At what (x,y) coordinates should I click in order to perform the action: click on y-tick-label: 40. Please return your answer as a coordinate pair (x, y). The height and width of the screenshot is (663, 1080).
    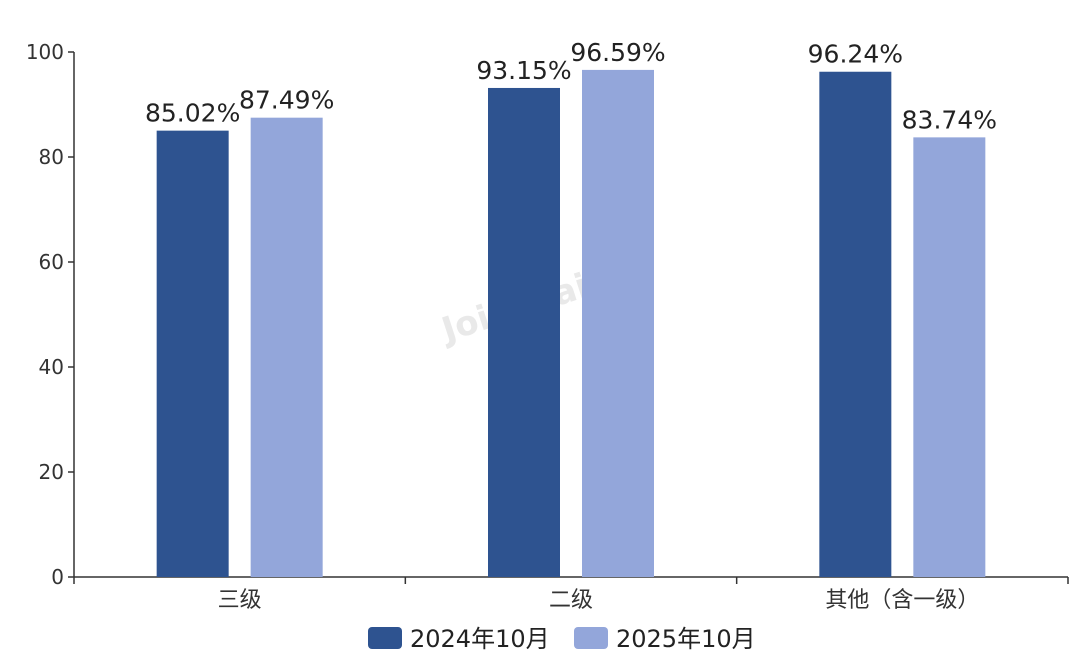
    Looking at the image, I should click on (51, 367).